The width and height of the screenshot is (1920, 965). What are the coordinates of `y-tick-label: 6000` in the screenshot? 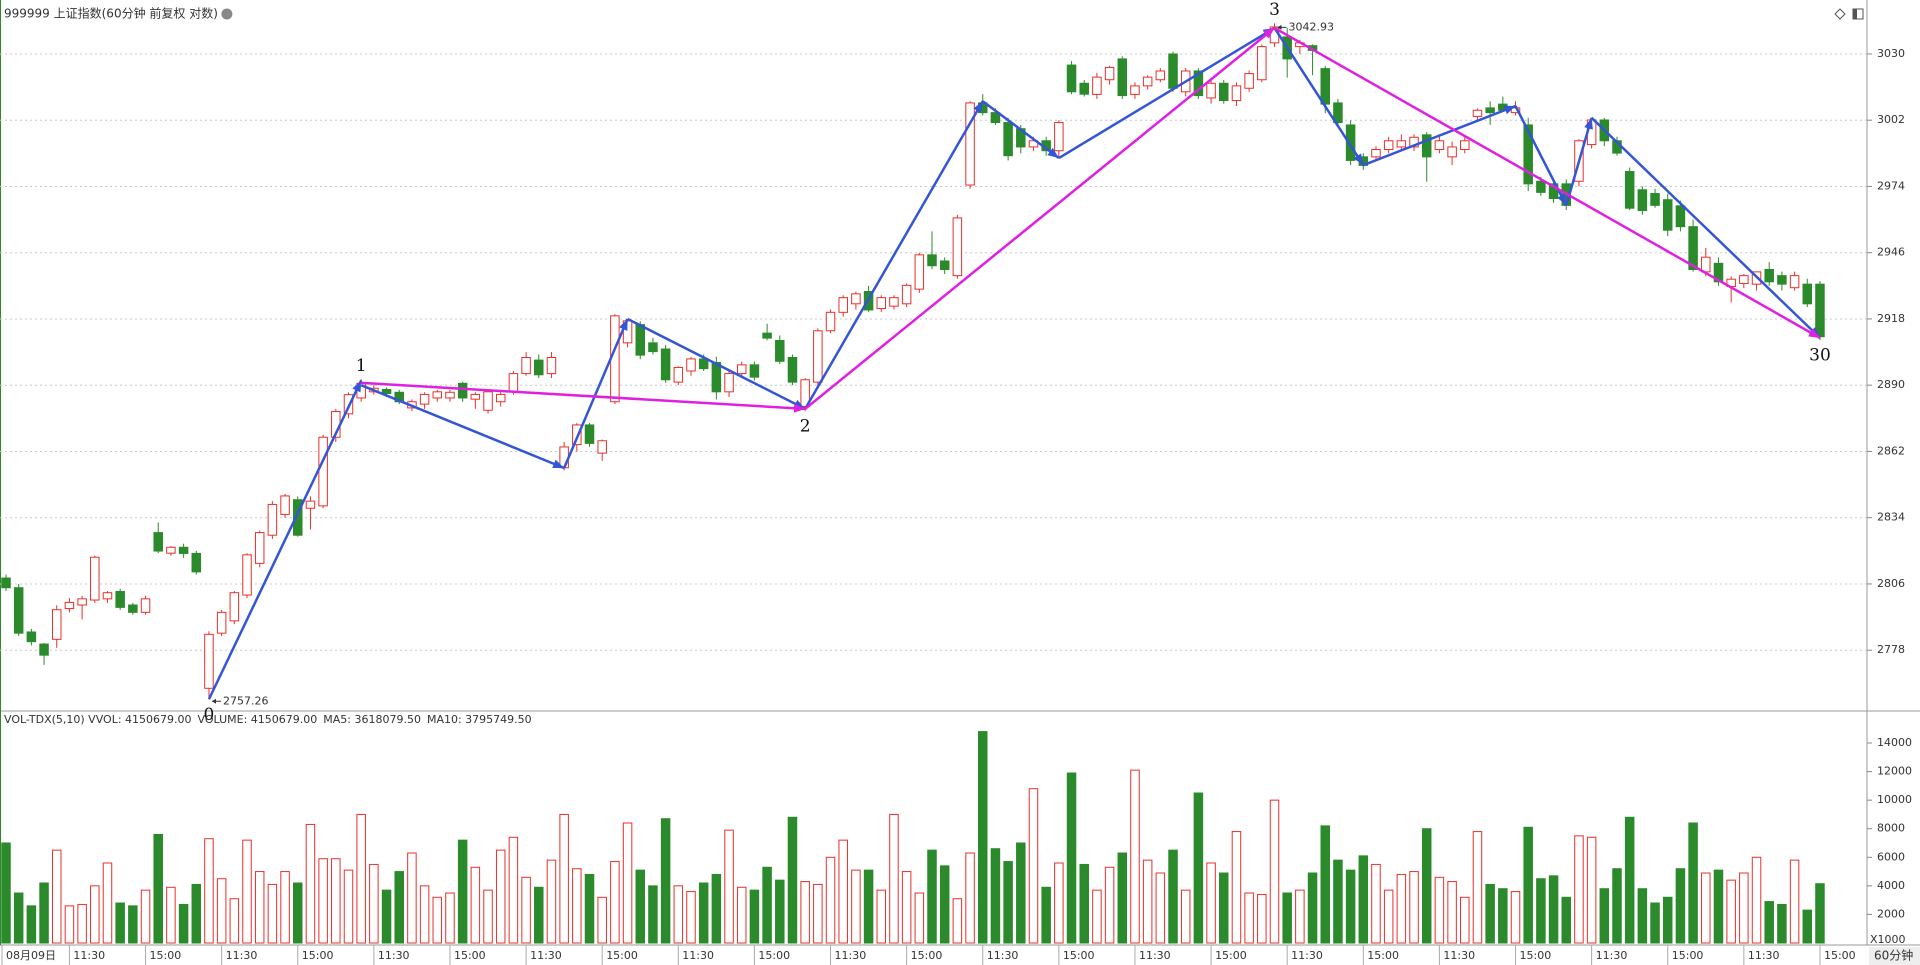 It's located at (1891, 856).